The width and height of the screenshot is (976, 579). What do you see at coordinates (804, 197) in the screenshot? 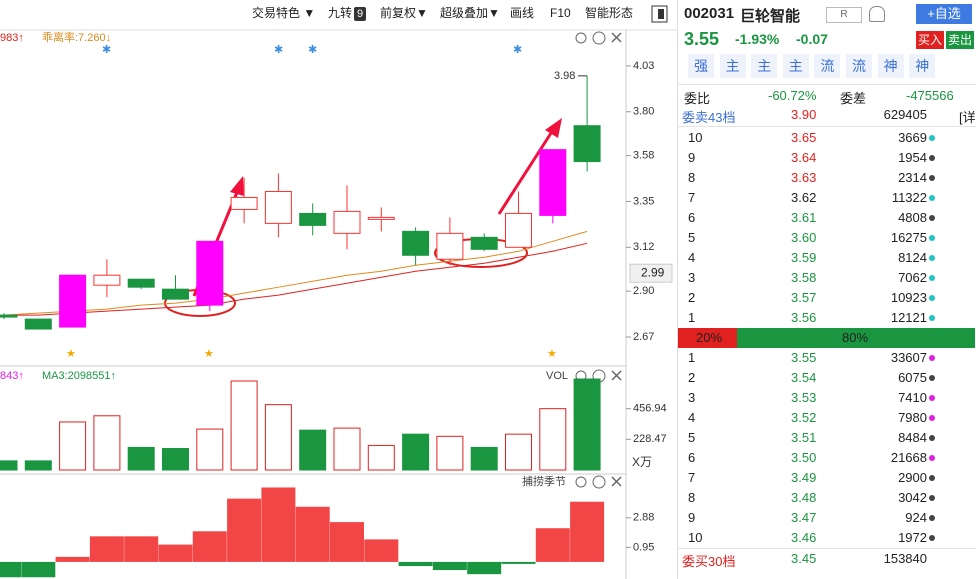
I see `price: 3.62` at bounding box center [804, 197].